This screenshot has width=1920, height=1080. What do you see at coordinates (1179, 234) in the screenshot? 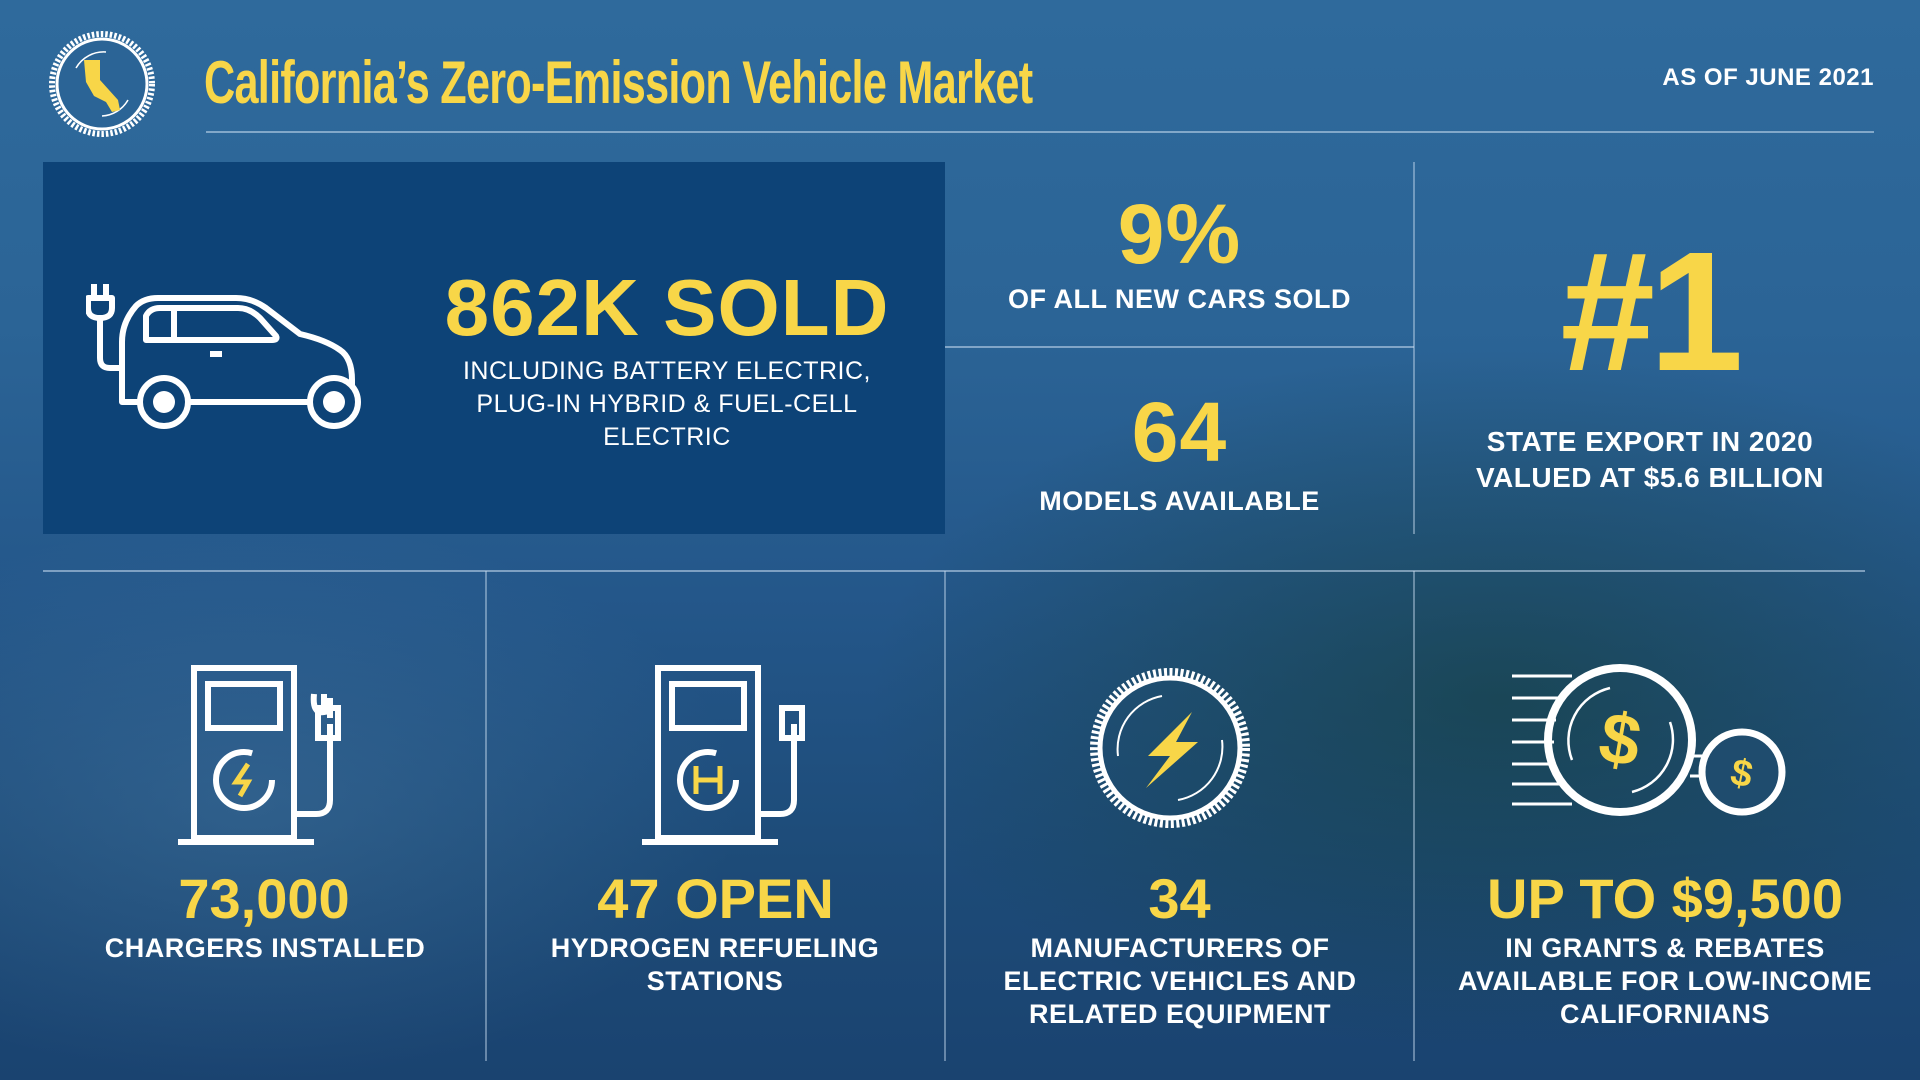
I see `share-value: 9%` at bounding box center [1179, 234].